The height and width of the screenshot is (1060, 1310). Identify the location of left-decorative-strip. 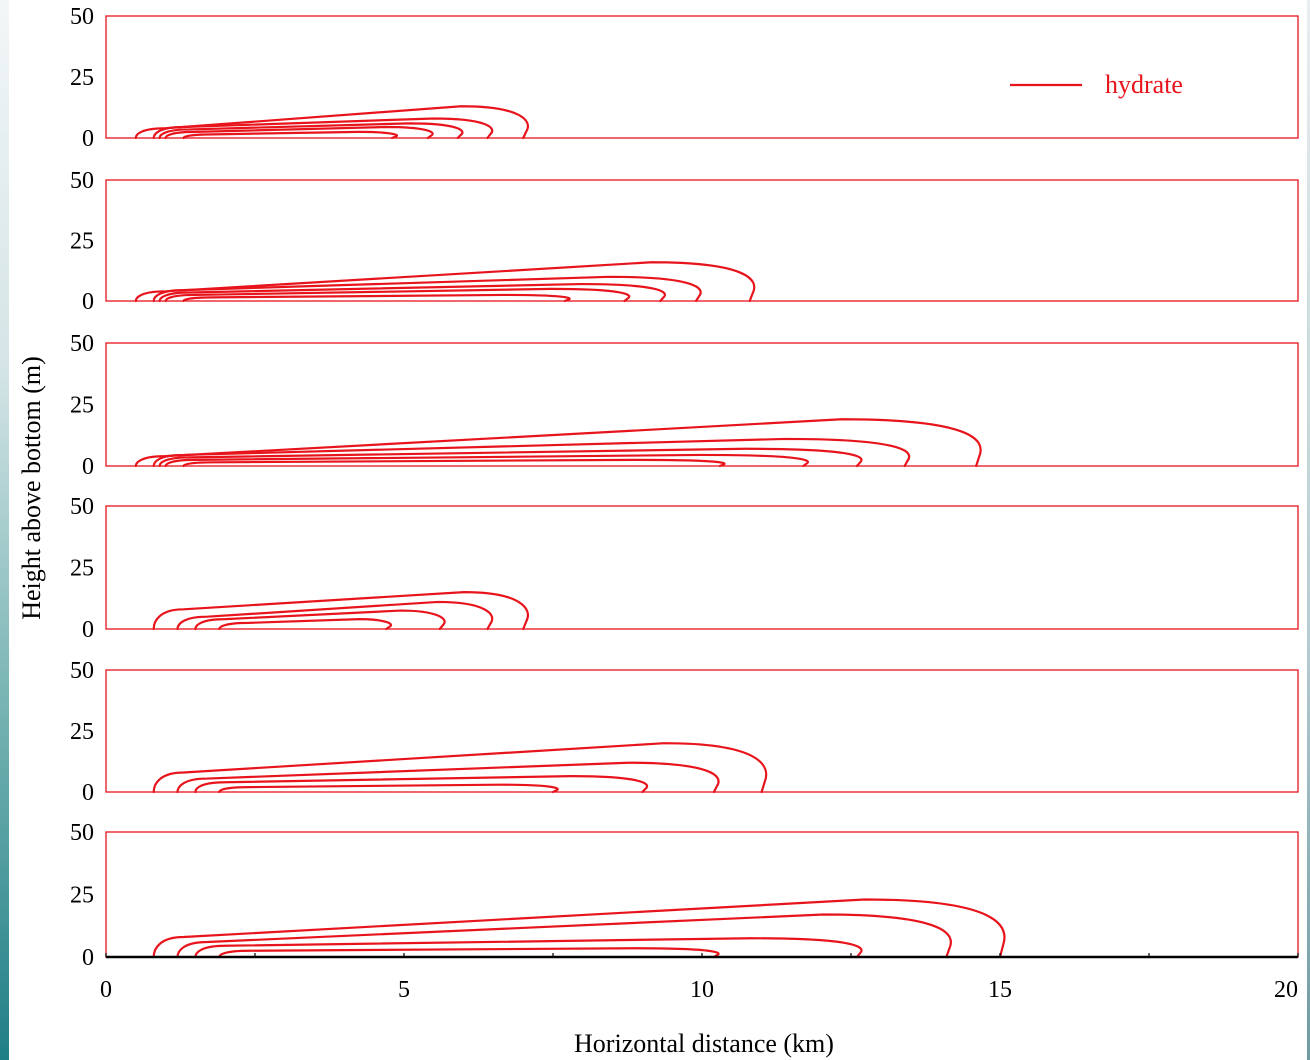
(4, 530).